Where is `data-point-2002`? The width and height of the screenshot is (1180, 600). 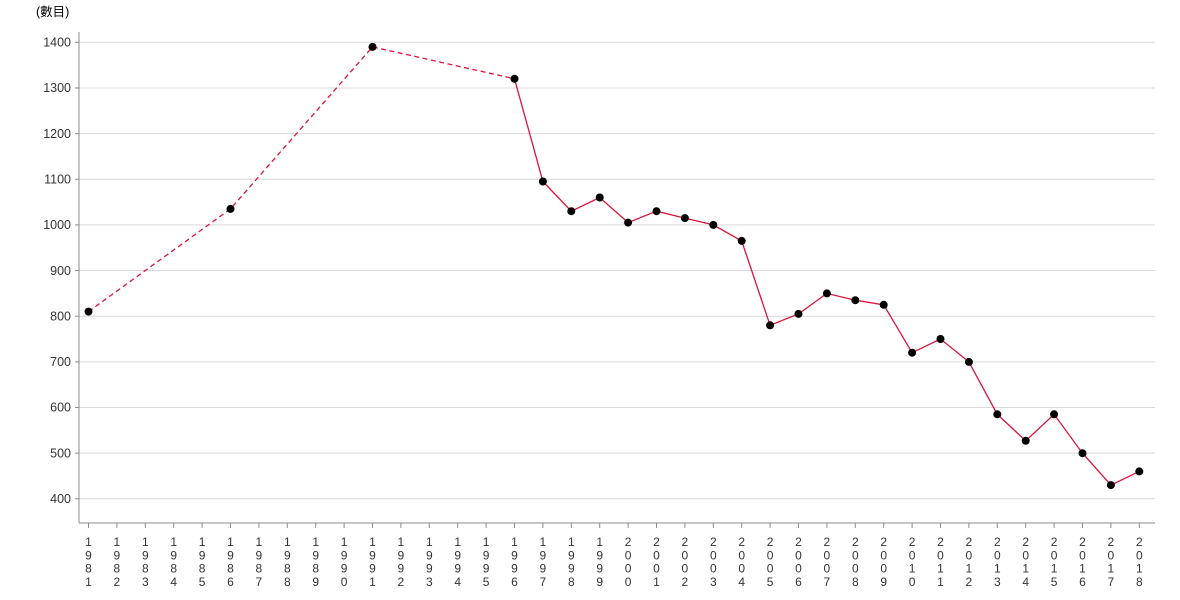
data-point-2002 is located at coordinates (684, 218).